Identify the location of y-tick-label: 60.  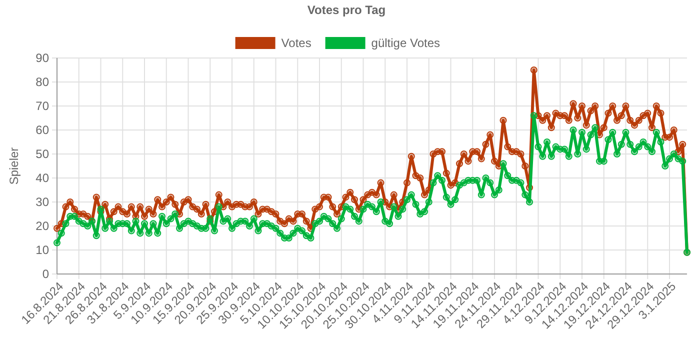
(43, 130).